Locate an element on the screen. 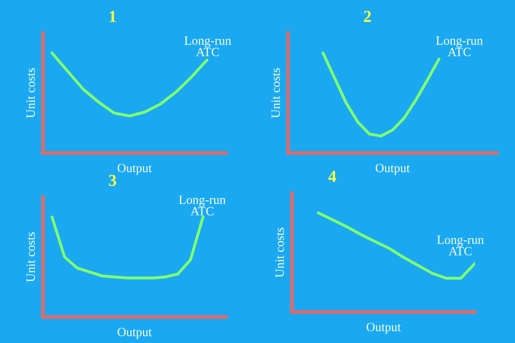 This screenshot has width=515, height=343. text: Long-run ATC is located at coordinates (202, 206).